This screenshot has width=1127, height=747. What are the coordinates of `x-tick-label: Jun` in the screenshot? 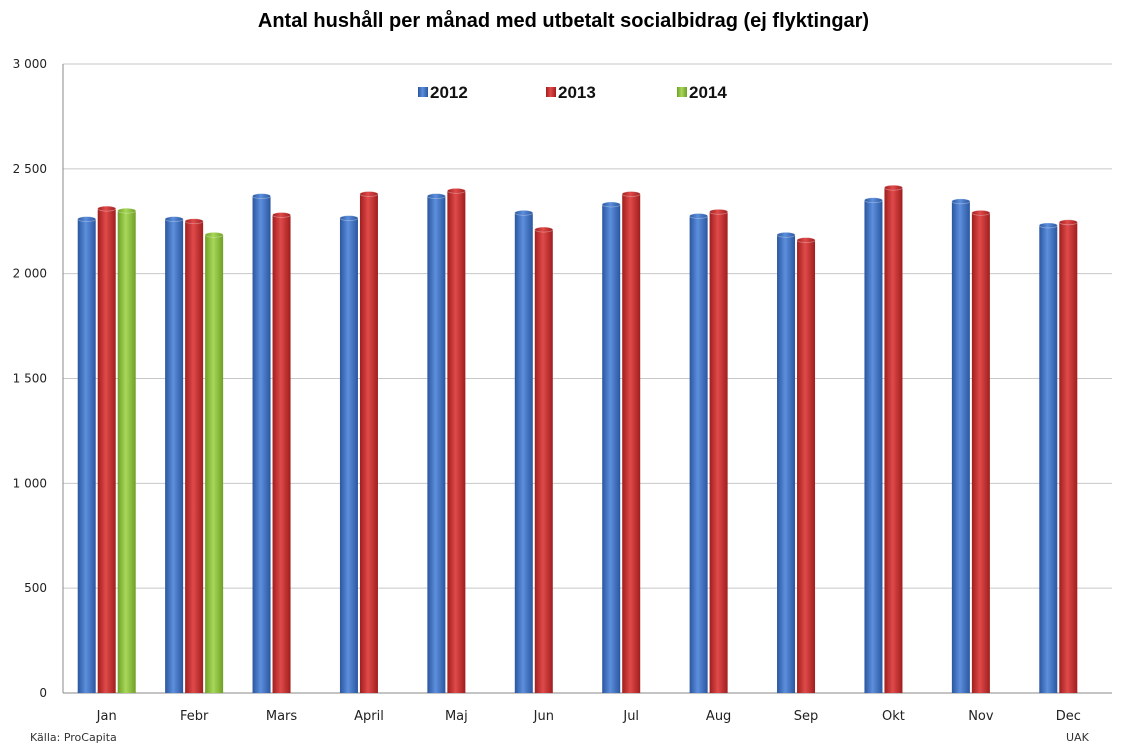 It's located at (543, 716).